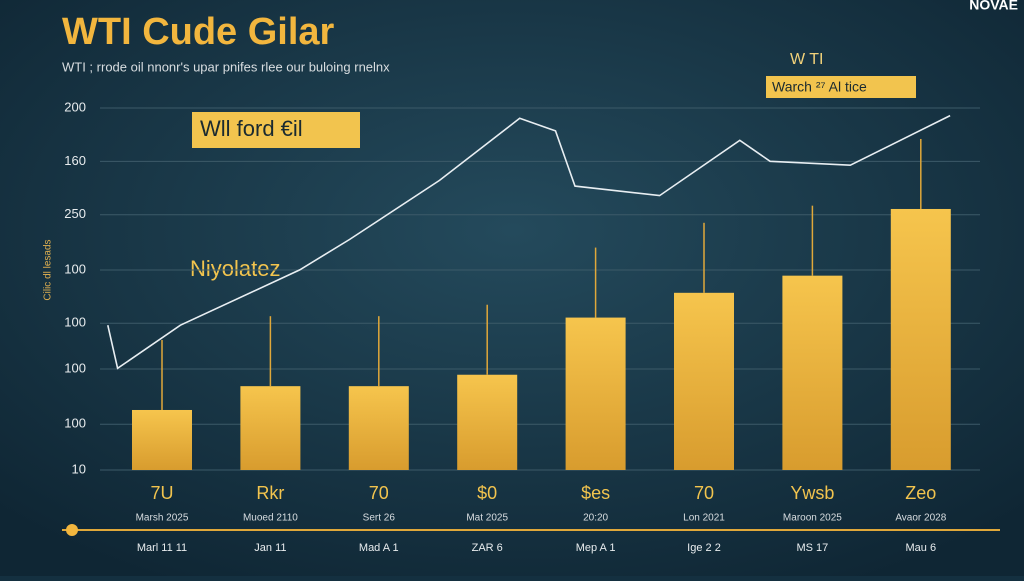 The height and width of the screenshot is (581, 1024). Describe the element at coordinates (993, 6) in the screenshot. I see `brand: NOVAE` at that location.